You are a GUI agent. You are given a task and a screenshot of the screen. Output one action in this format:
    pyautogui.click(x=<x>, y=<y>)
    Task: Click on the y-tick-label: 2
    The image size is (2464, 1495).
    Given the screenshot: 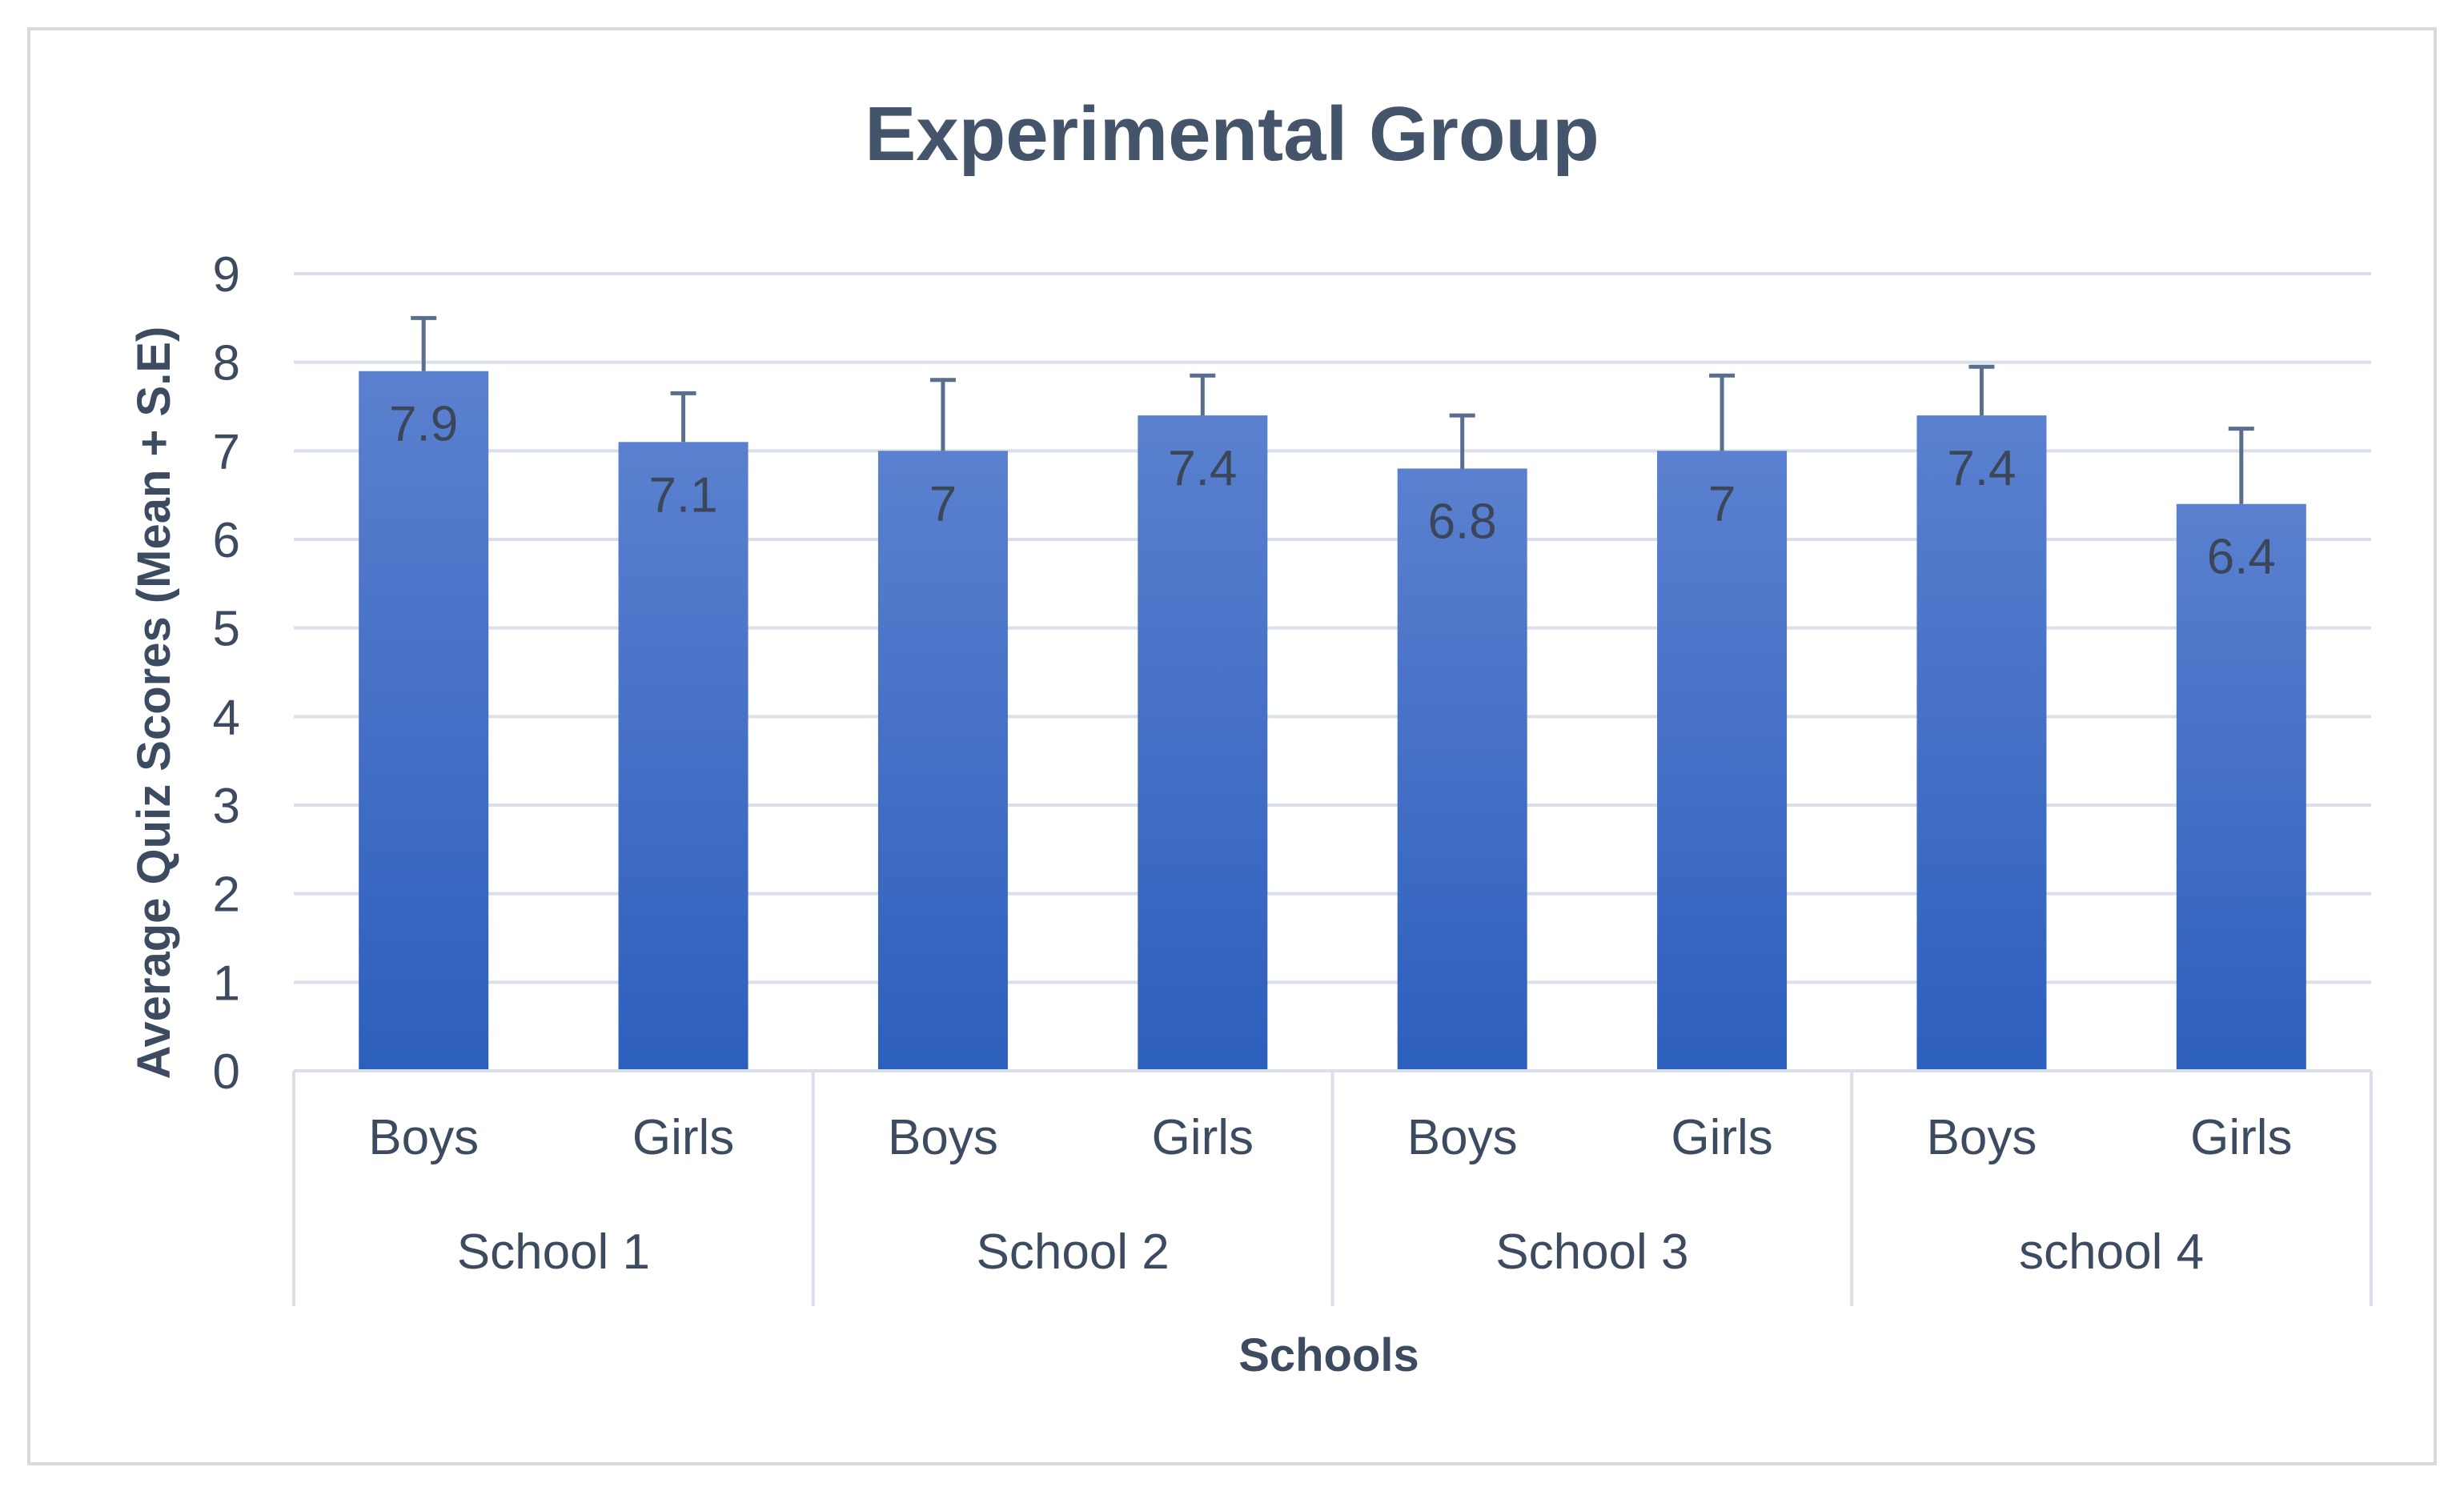 What is the action you would take?
    pyautogui.click(x=226, y=896)
    